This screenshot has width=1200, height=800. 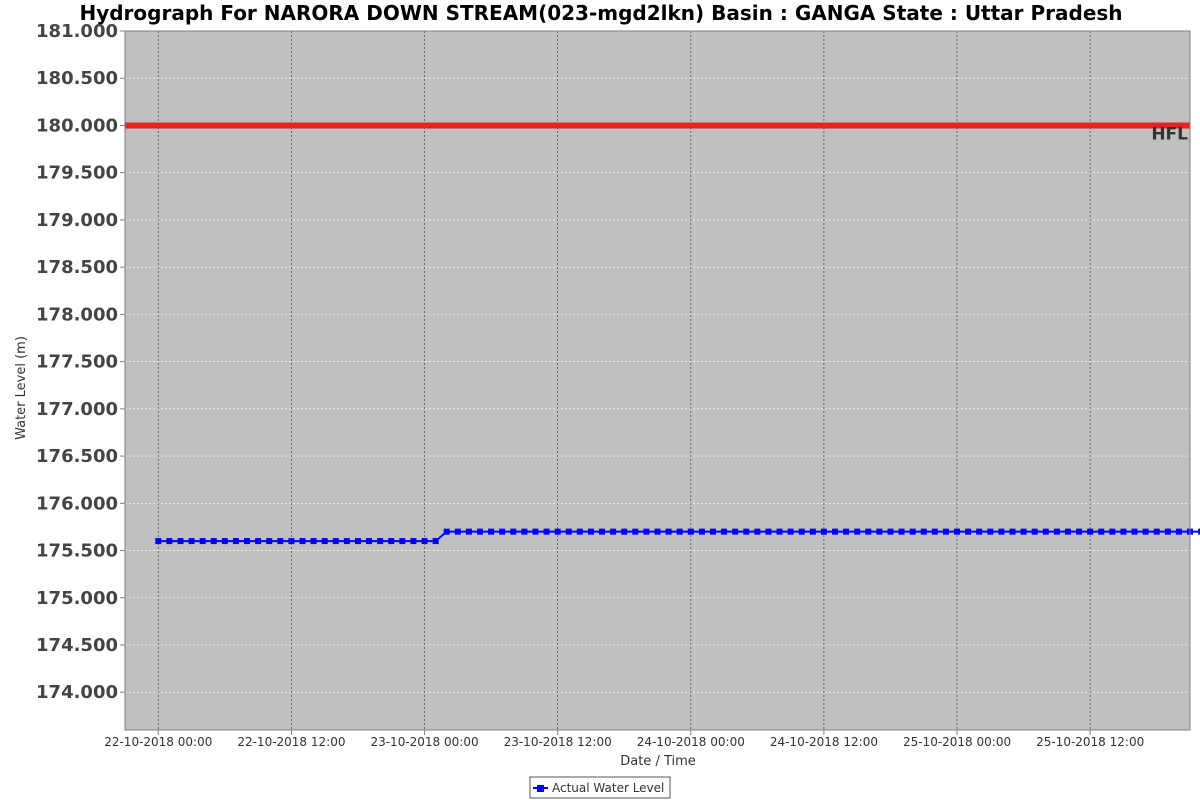 What do you see at coordinates (291, 742) in the screenshot?
I see `x-tick-label: 22-10-2018 12:00` at bounding box center [291, 742].